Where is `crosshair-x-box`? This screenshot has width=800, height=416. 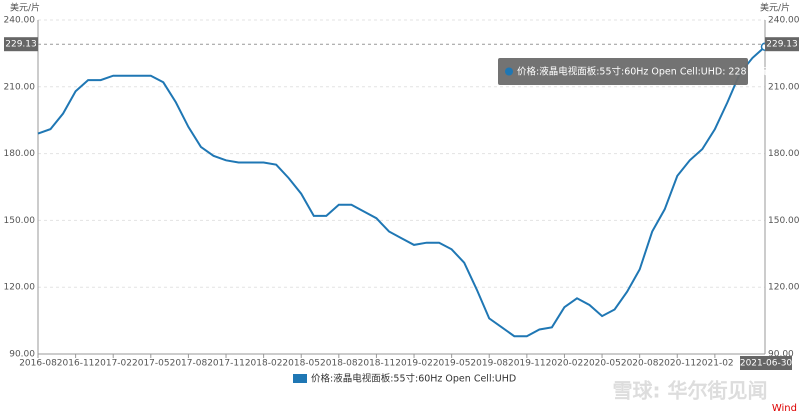
crosshair-x-box is located at coordinates (766, 363).